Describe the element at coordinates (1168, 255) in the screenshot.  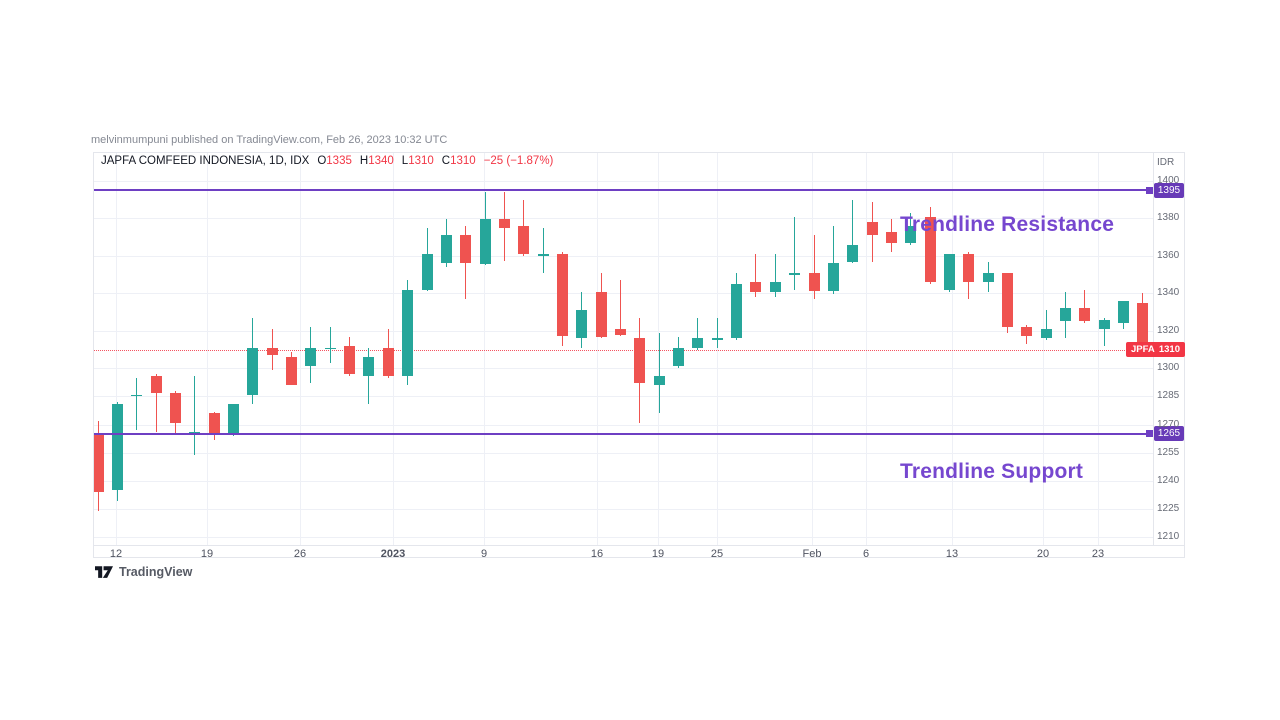
I see `price-tick-label: 1360` at that location.